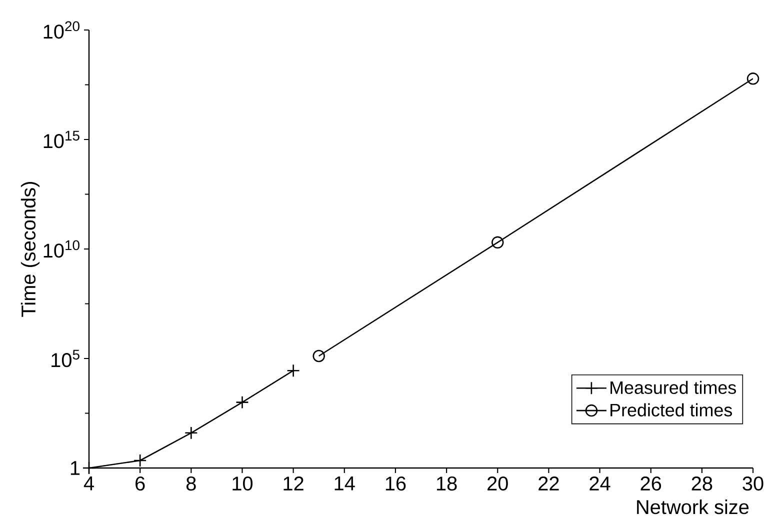 The width and height of the screenshot is (774, 531). What do you see at coordinates (671, 409) in the screenshot?
I see `legend-label: Predicted times` at bounding box center [671, 409].